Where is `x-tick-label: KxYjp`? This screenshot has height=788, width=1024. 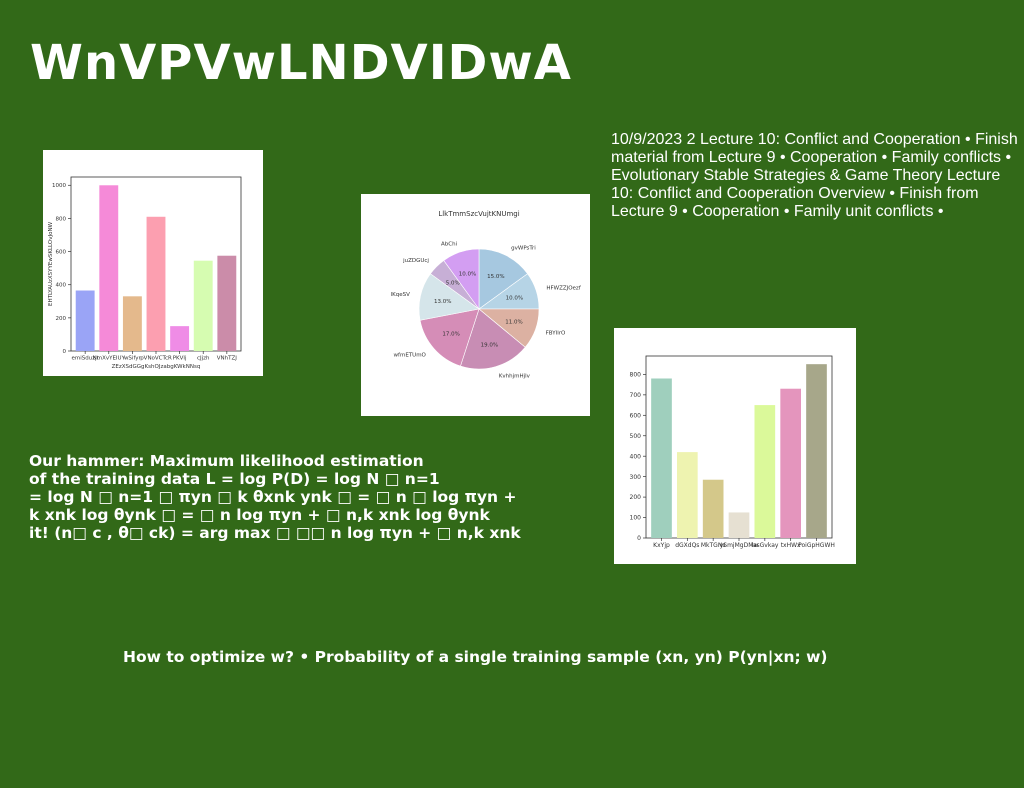 x-tick-label: KxYjp is located at coordinates (661, 545).